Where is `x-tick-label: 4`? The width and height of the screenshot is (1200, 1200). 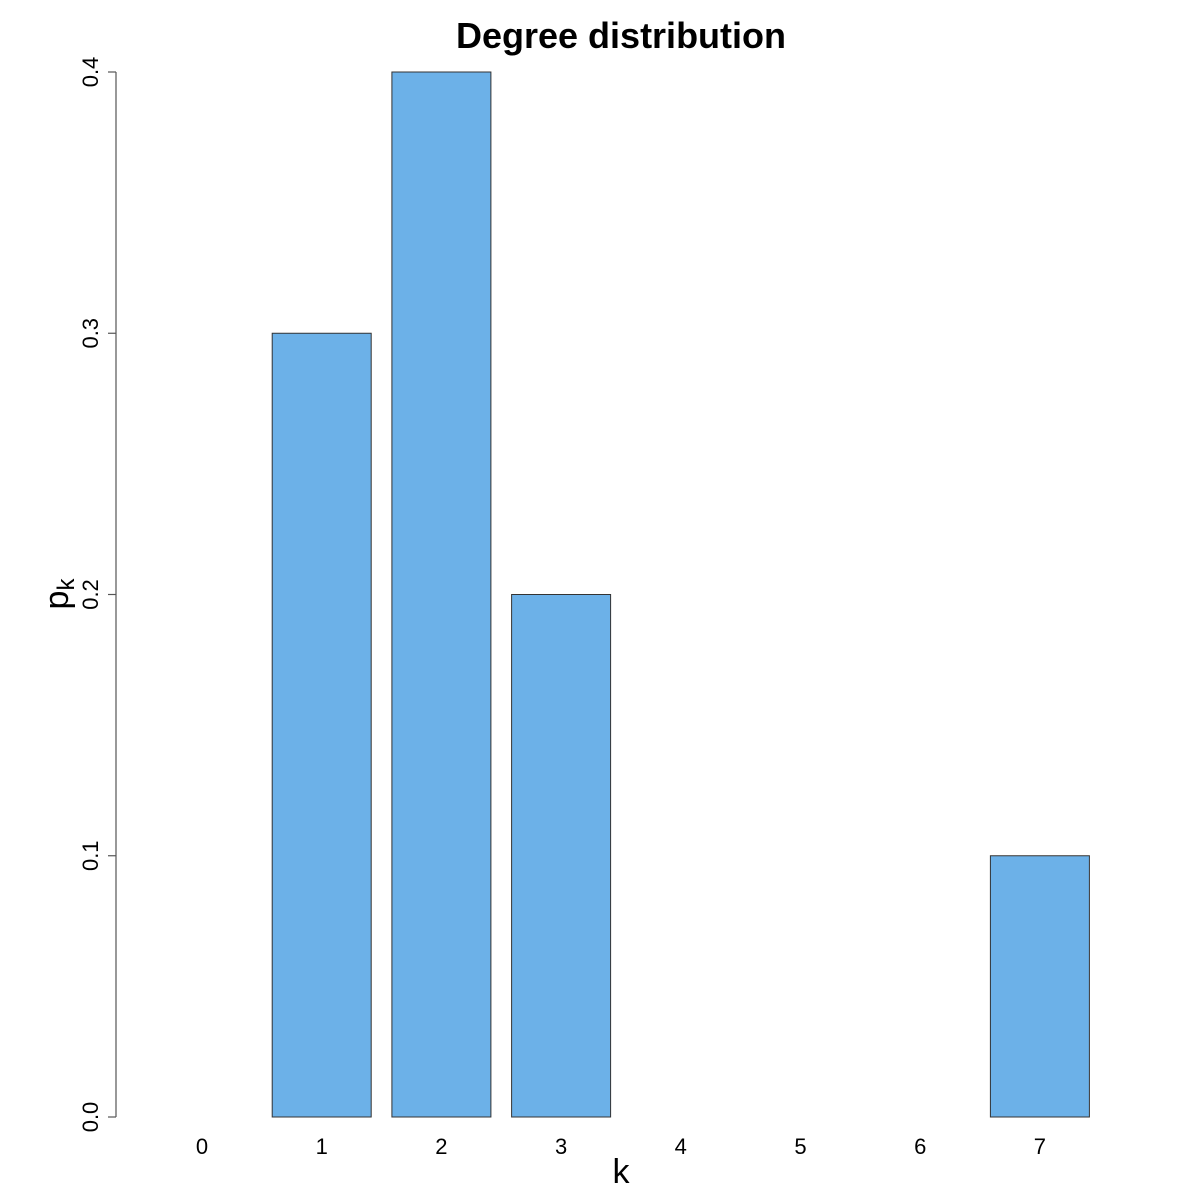 x-tick-label: 4 is located at coordinates (681, 1146).